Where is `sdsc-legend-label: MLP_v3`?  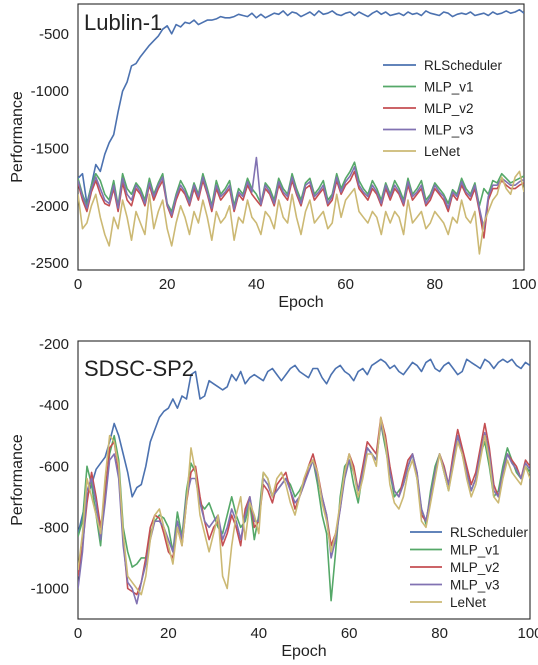
sdsc-legend-label: MLP_v3 is located at coordinates (475, 585).